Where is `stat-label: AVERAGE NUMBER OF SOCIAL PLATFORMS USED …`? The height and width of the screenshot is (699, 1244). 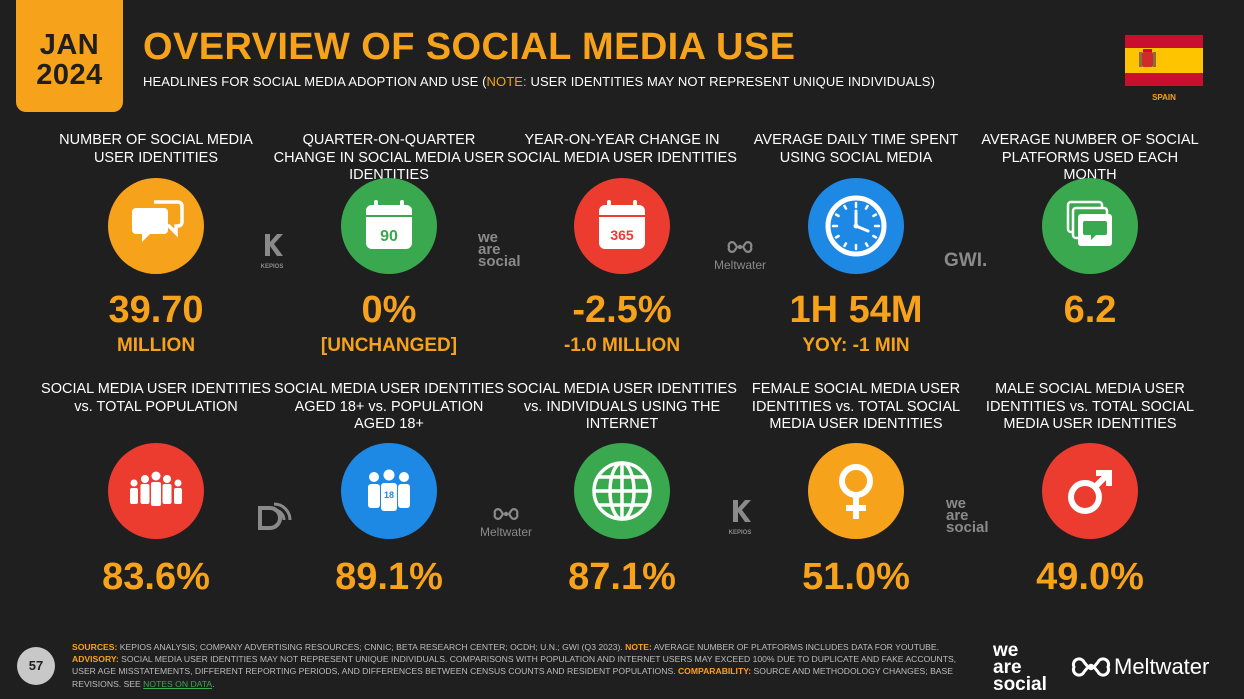 stat-label: AVERAGE NUMBER OF SOCIAL PLATFORMS USED … is located at coordinates (1090, 157).